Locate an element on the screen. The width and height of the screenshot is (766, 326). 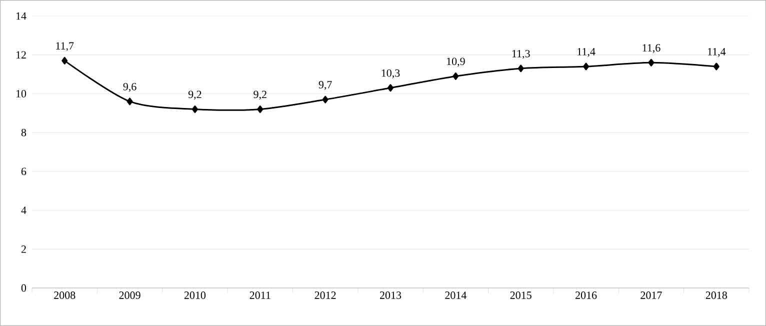
y-tick-label: 12 is located at coordinates (21, 54).